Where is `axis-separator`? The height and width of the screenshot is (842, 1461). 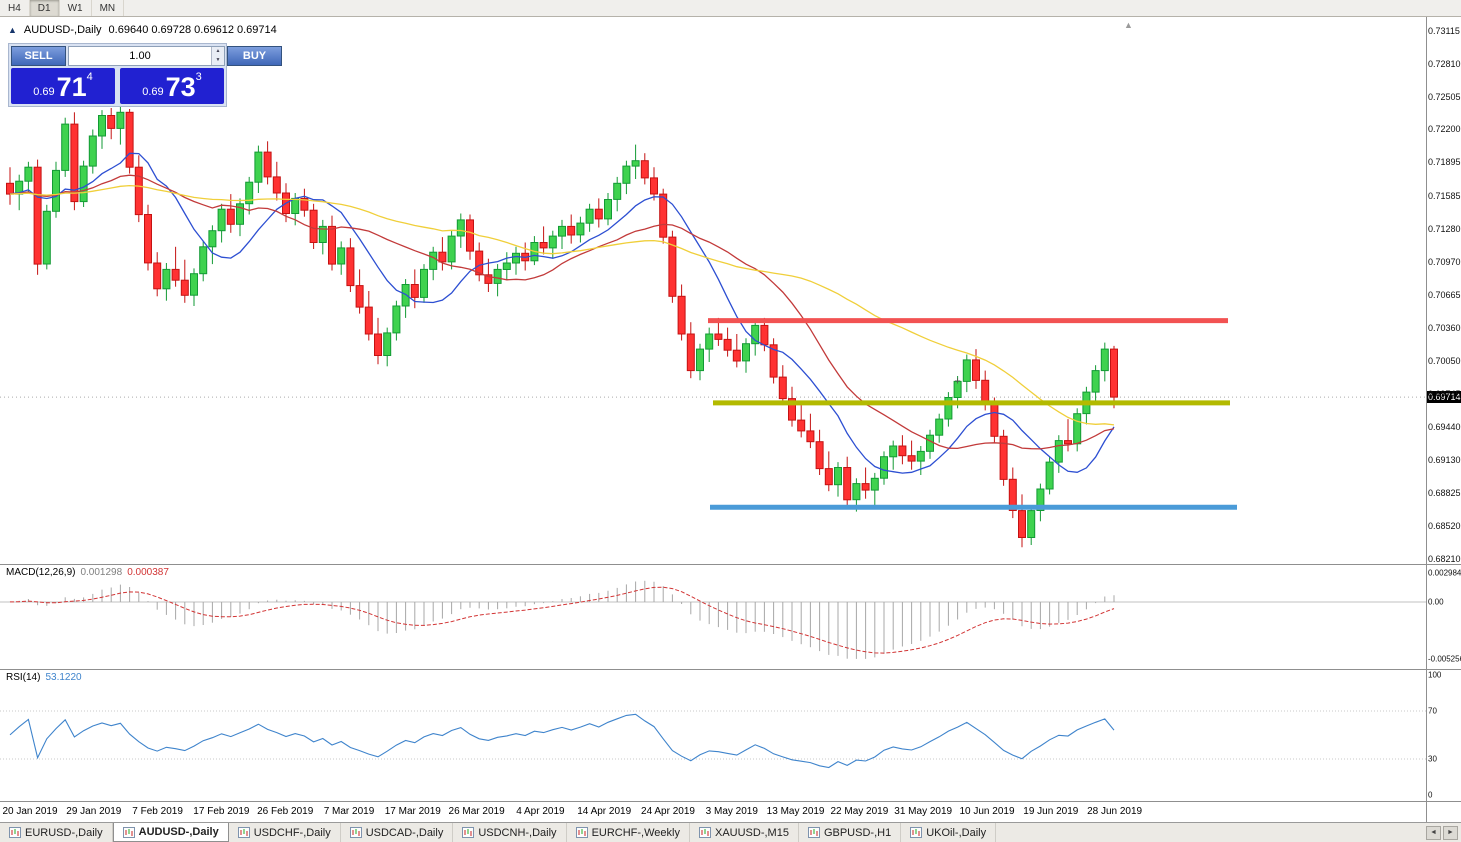
axis-separator is located at coordinates (1426, 419).